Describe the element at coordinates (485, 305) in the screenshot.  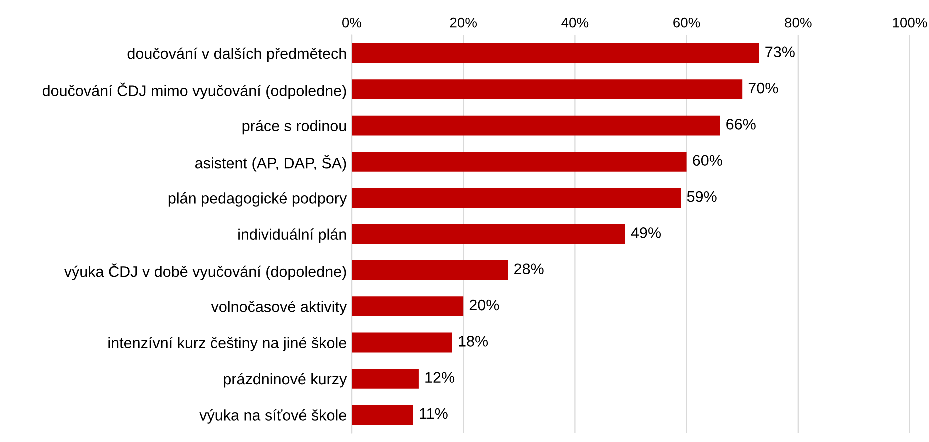
I see `data-label: 20%` at that location.